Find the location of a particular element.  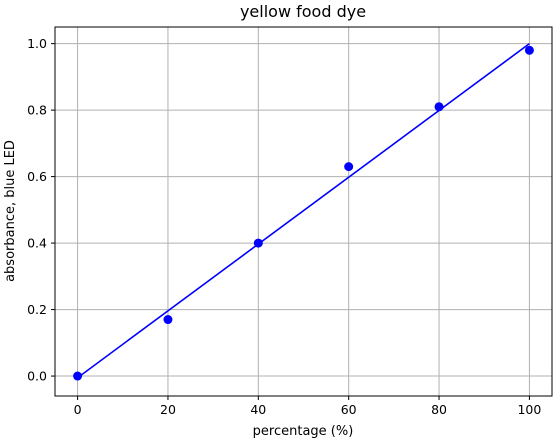

x-tick-label: 60 is located at coordinates (349, 409).